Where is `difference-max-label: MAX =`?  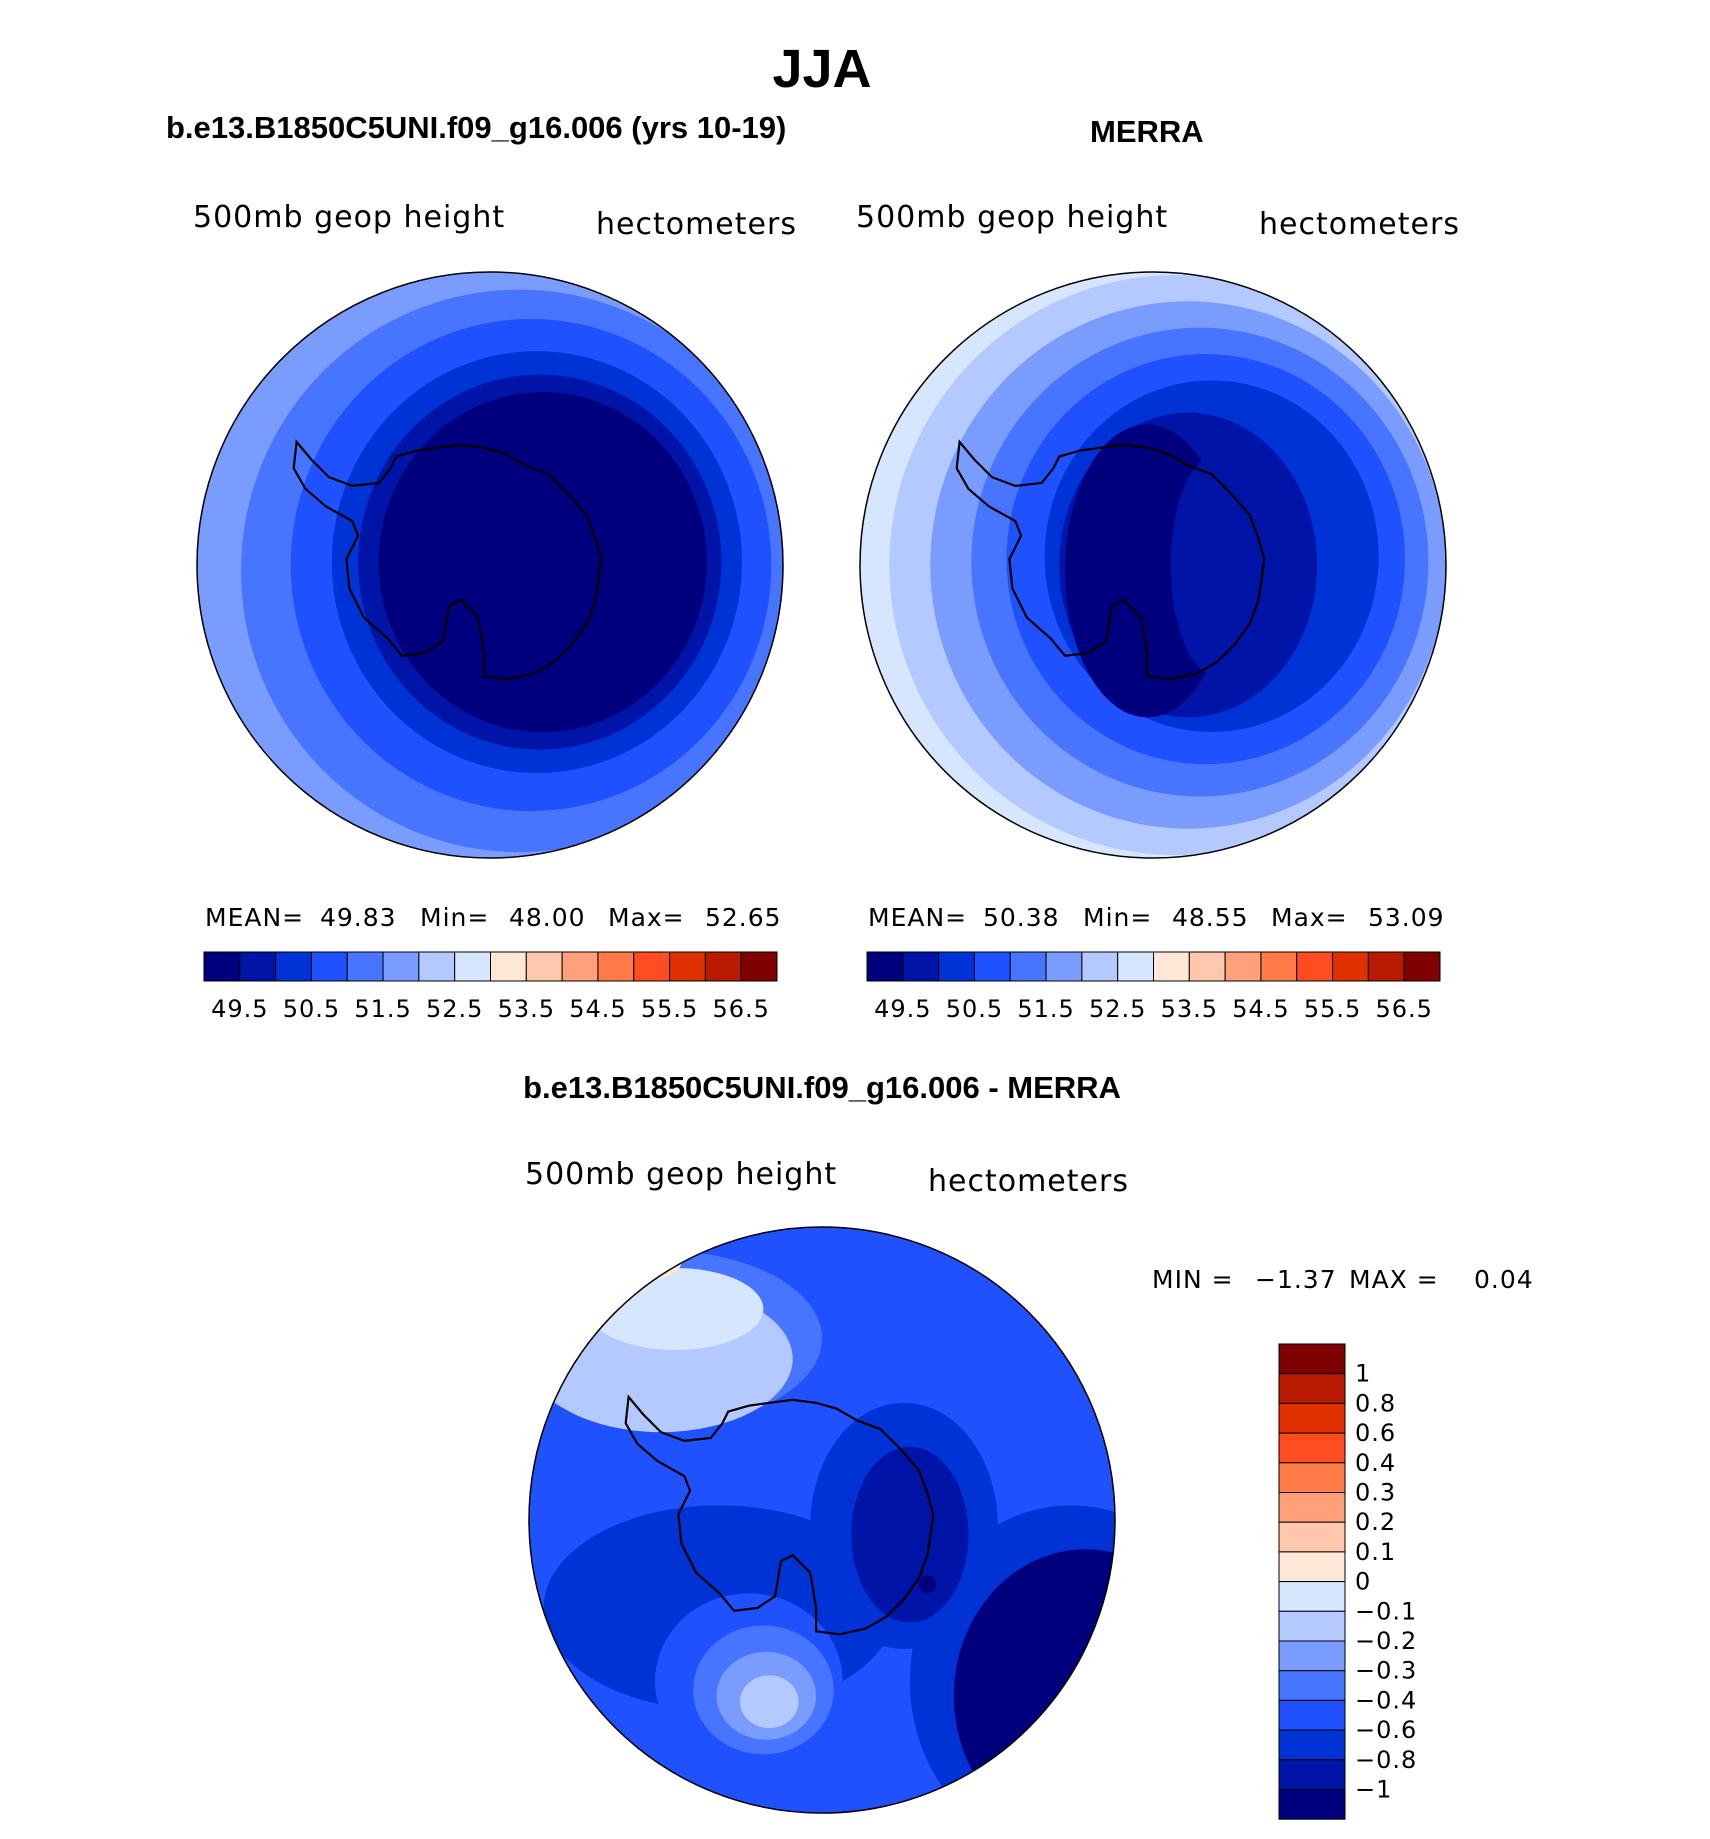
difference-max-label: MAX = is located at coordinates (1394, 1279).